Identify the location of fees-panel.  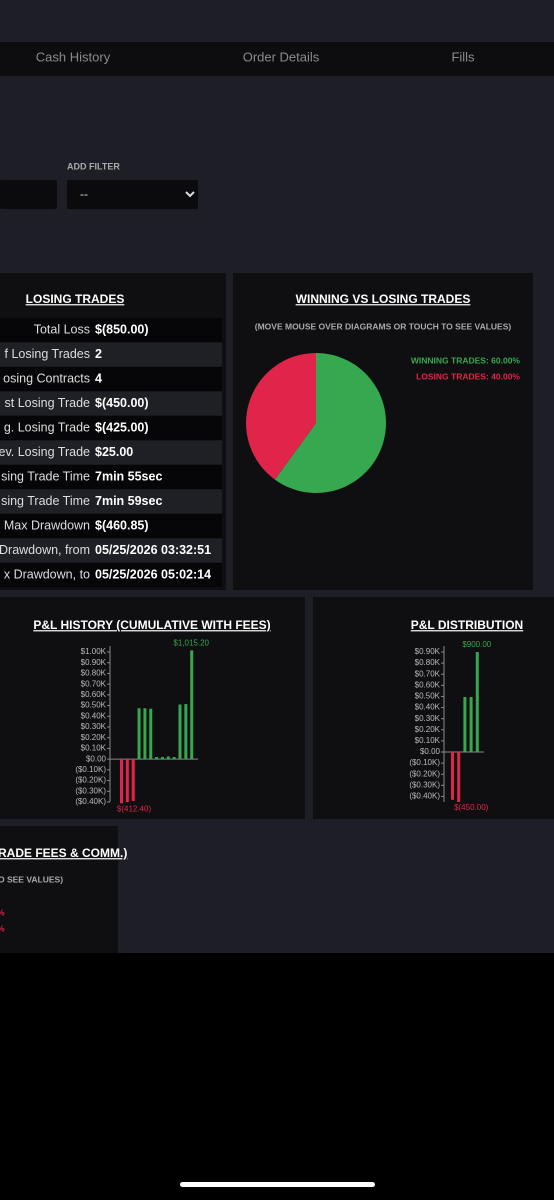
(59, 889).